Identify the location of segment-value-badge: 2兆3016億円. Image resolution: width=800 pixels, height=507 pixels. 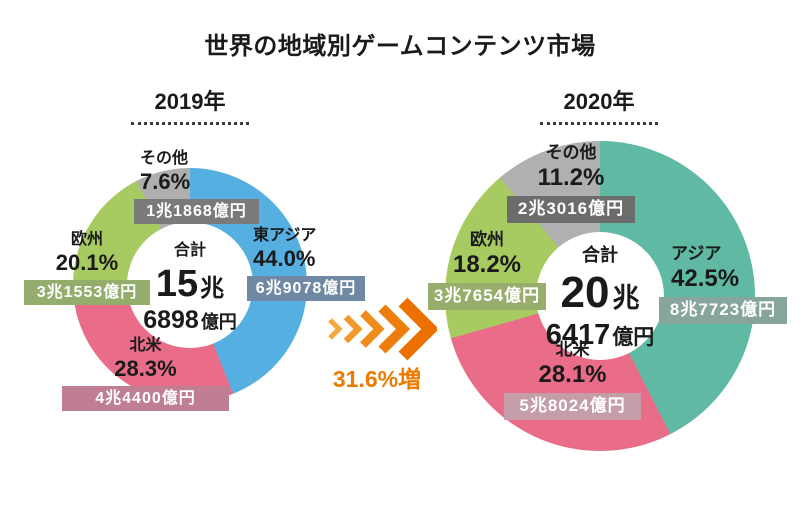
(571, 209).